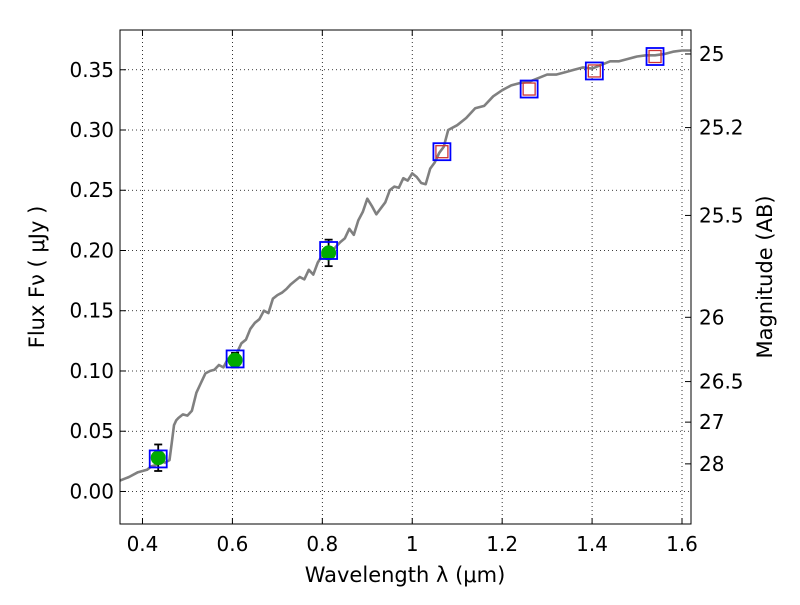 This screenshot has height=605, width=800. I want to click on y2-axis-label: Magnitude (AB), so click(765, 276).